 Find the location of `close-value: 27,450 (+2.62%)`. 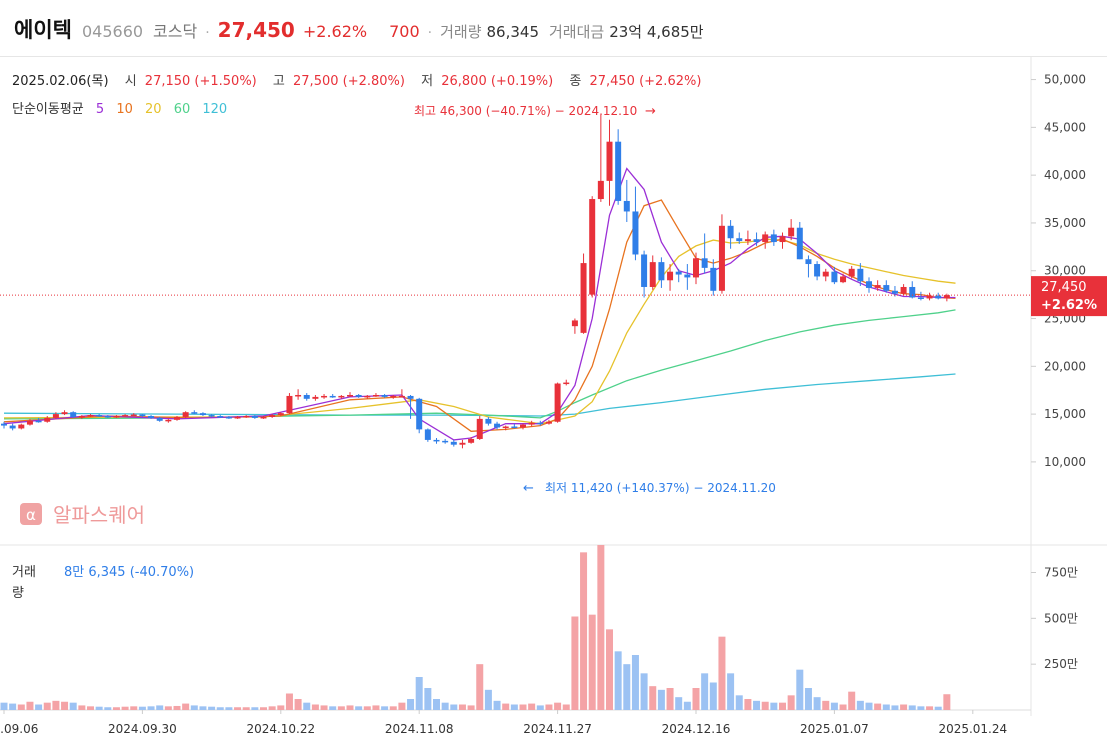

close-value: 27,450 (+2.62%) is located at coordinates (645, 81).